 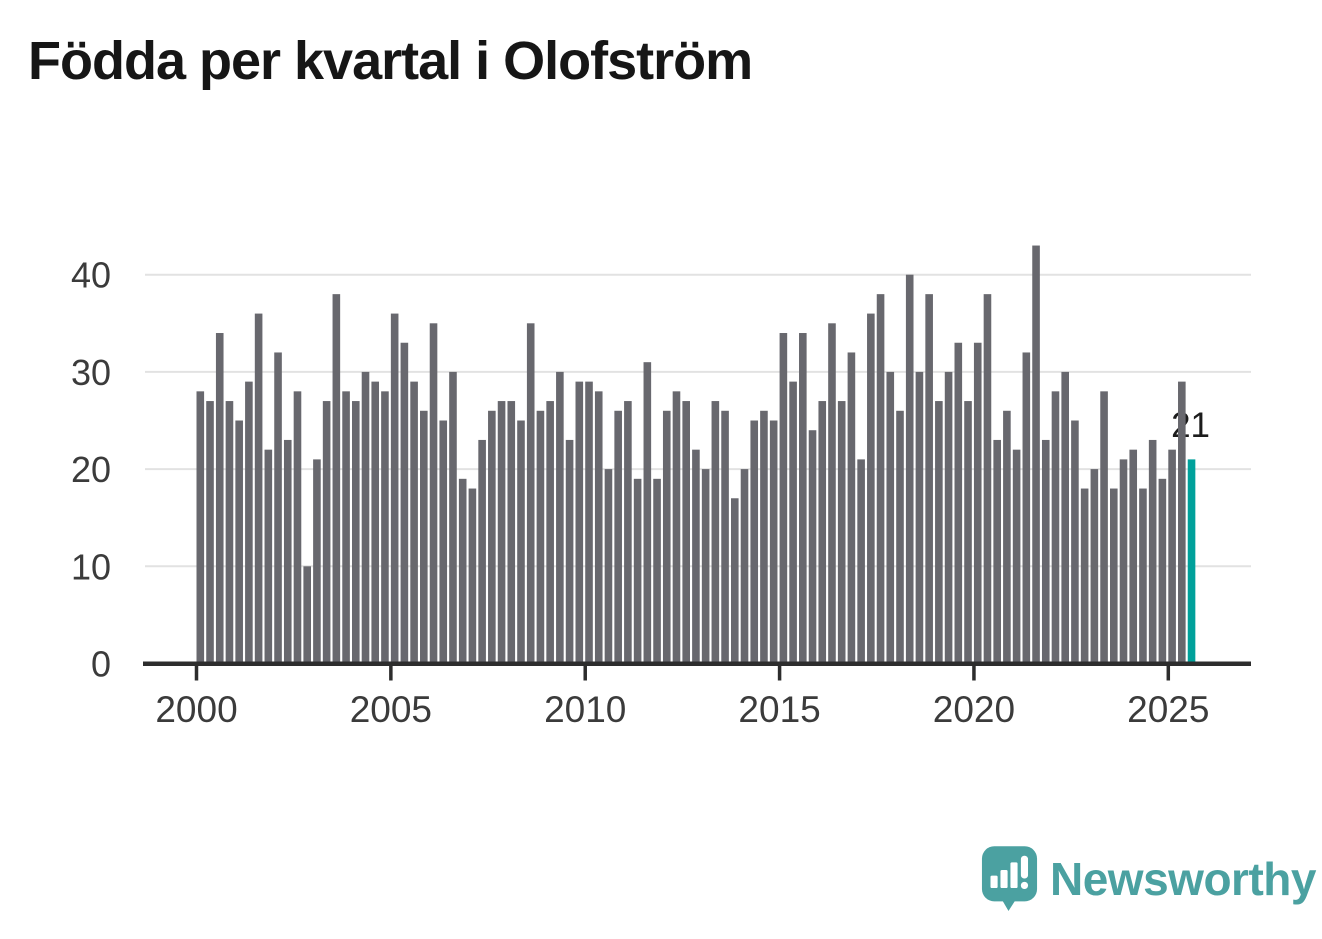 I want to click on x-tick-label: 2000, so click(x=196, y=709).